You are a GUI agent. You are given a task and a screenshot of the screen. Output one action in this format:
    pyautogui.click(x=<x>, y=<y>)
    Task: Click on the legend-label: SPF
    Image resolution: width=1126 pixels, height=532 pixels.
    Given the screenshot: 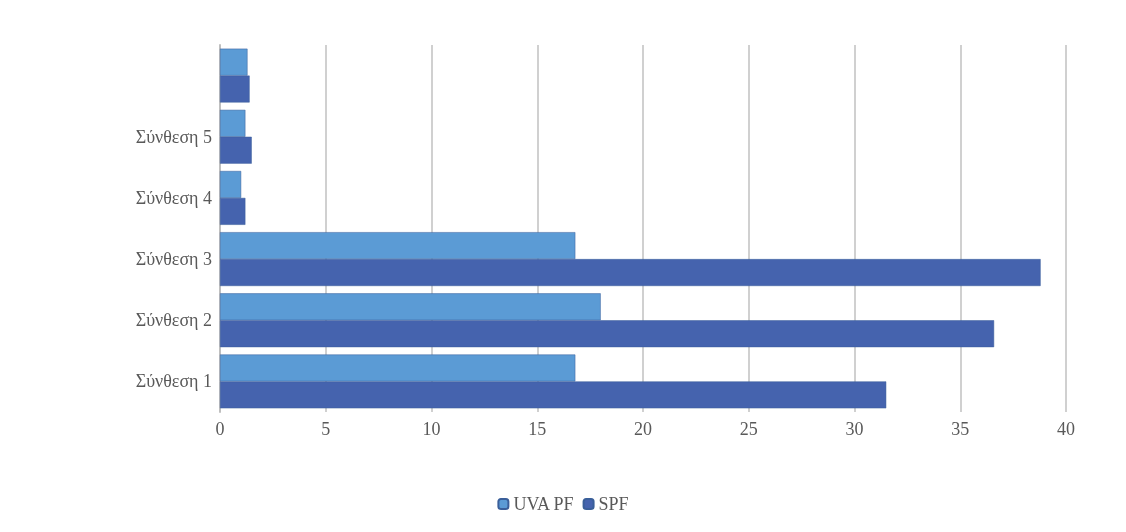 What is the action you would take?
    pyautogui.click(x=613, y=504)
    